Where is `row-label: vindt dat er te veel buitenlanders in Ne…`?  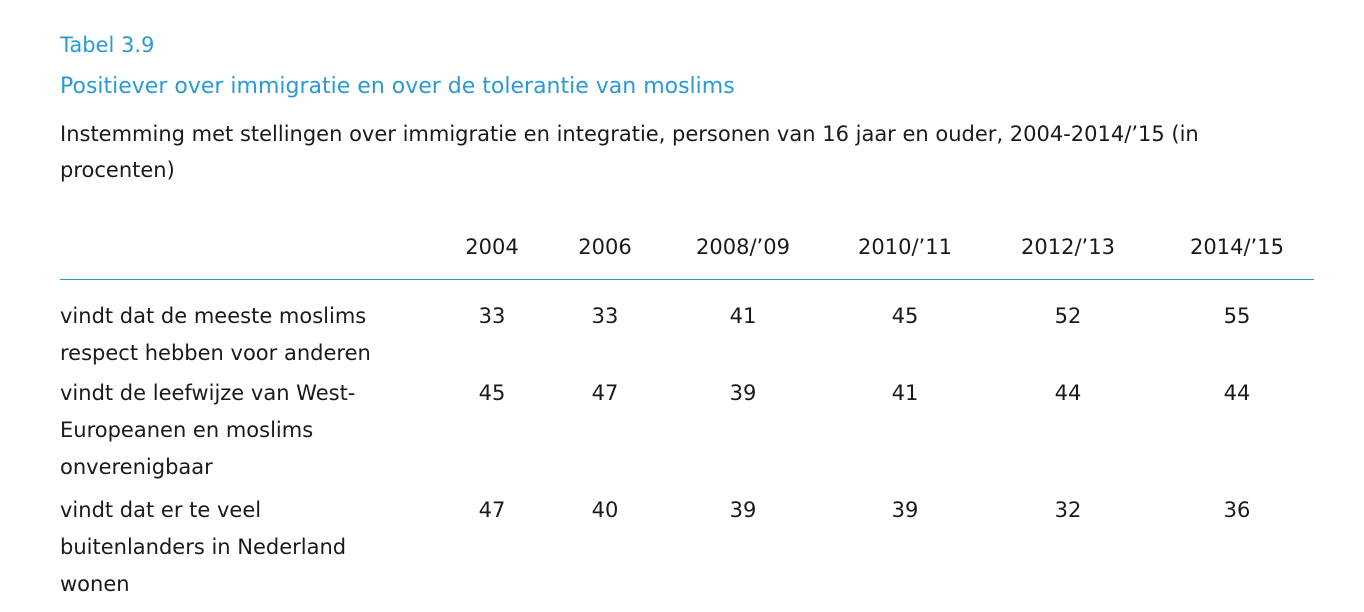 row-label: vindt dat er te veel buitenlanders in Ne… is located at coordinates (203, 547).